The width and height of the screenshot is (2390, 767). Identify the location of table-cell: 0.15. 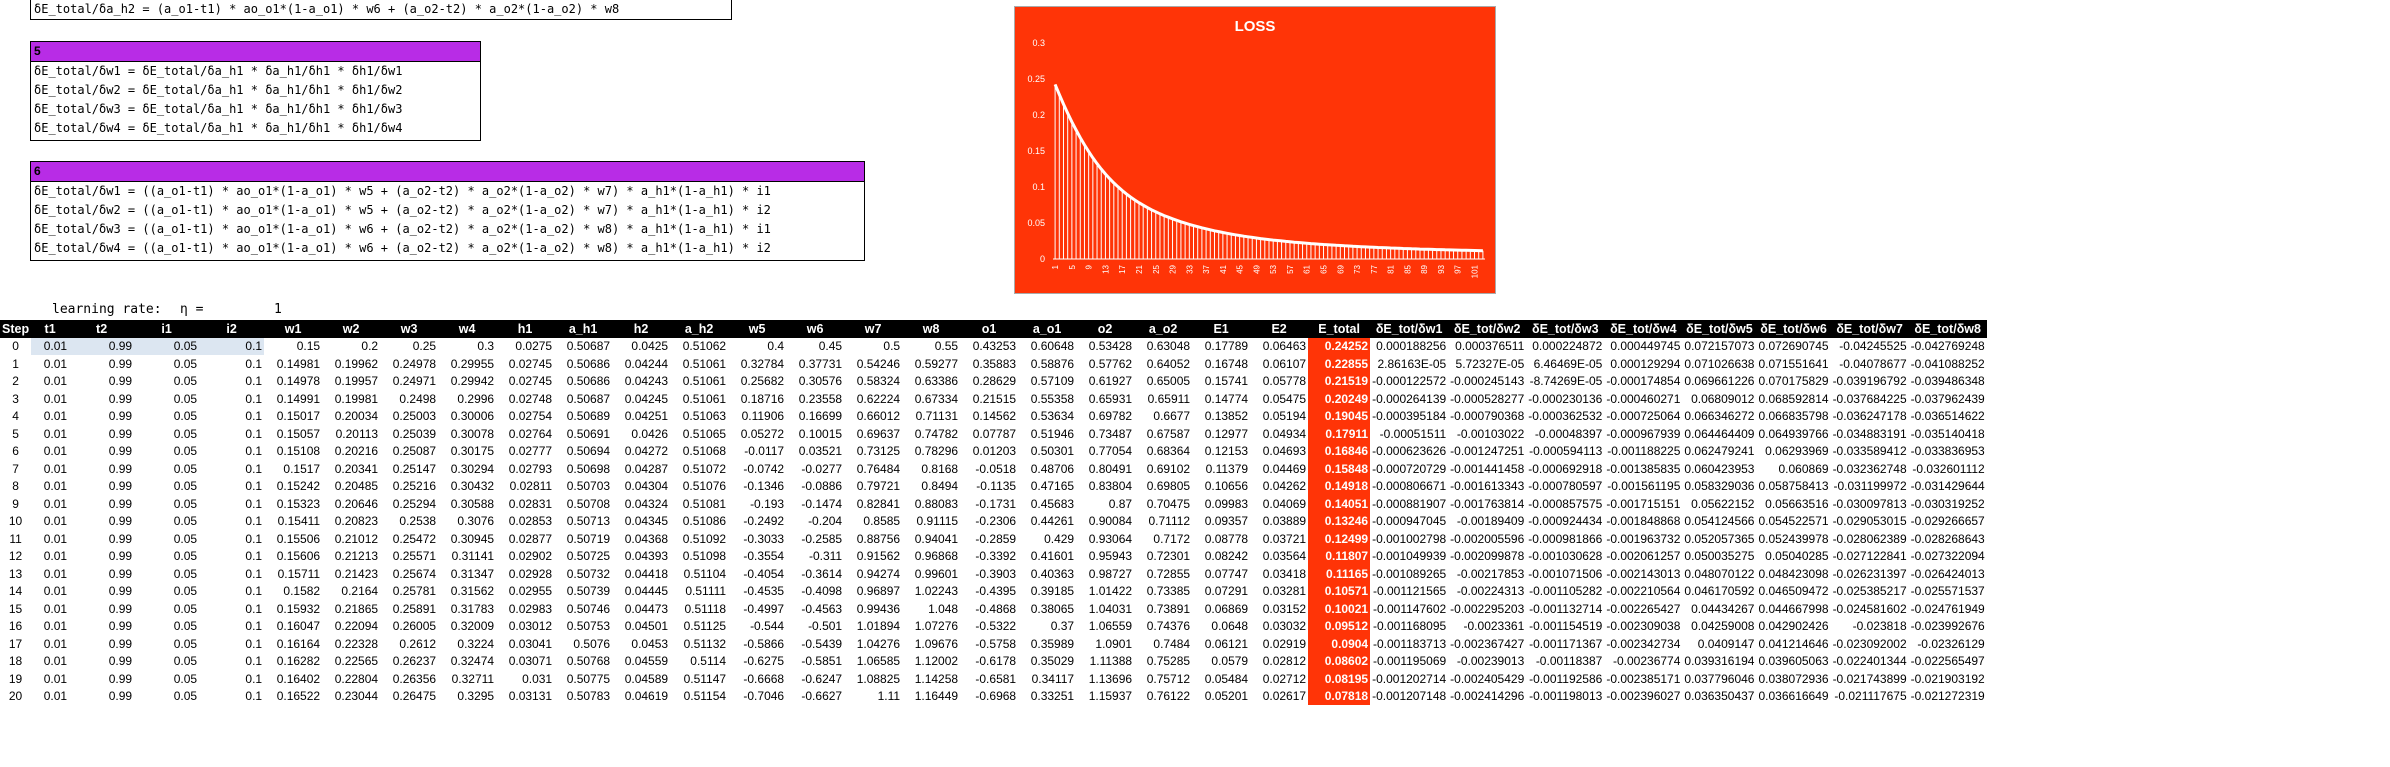
(308, 346).